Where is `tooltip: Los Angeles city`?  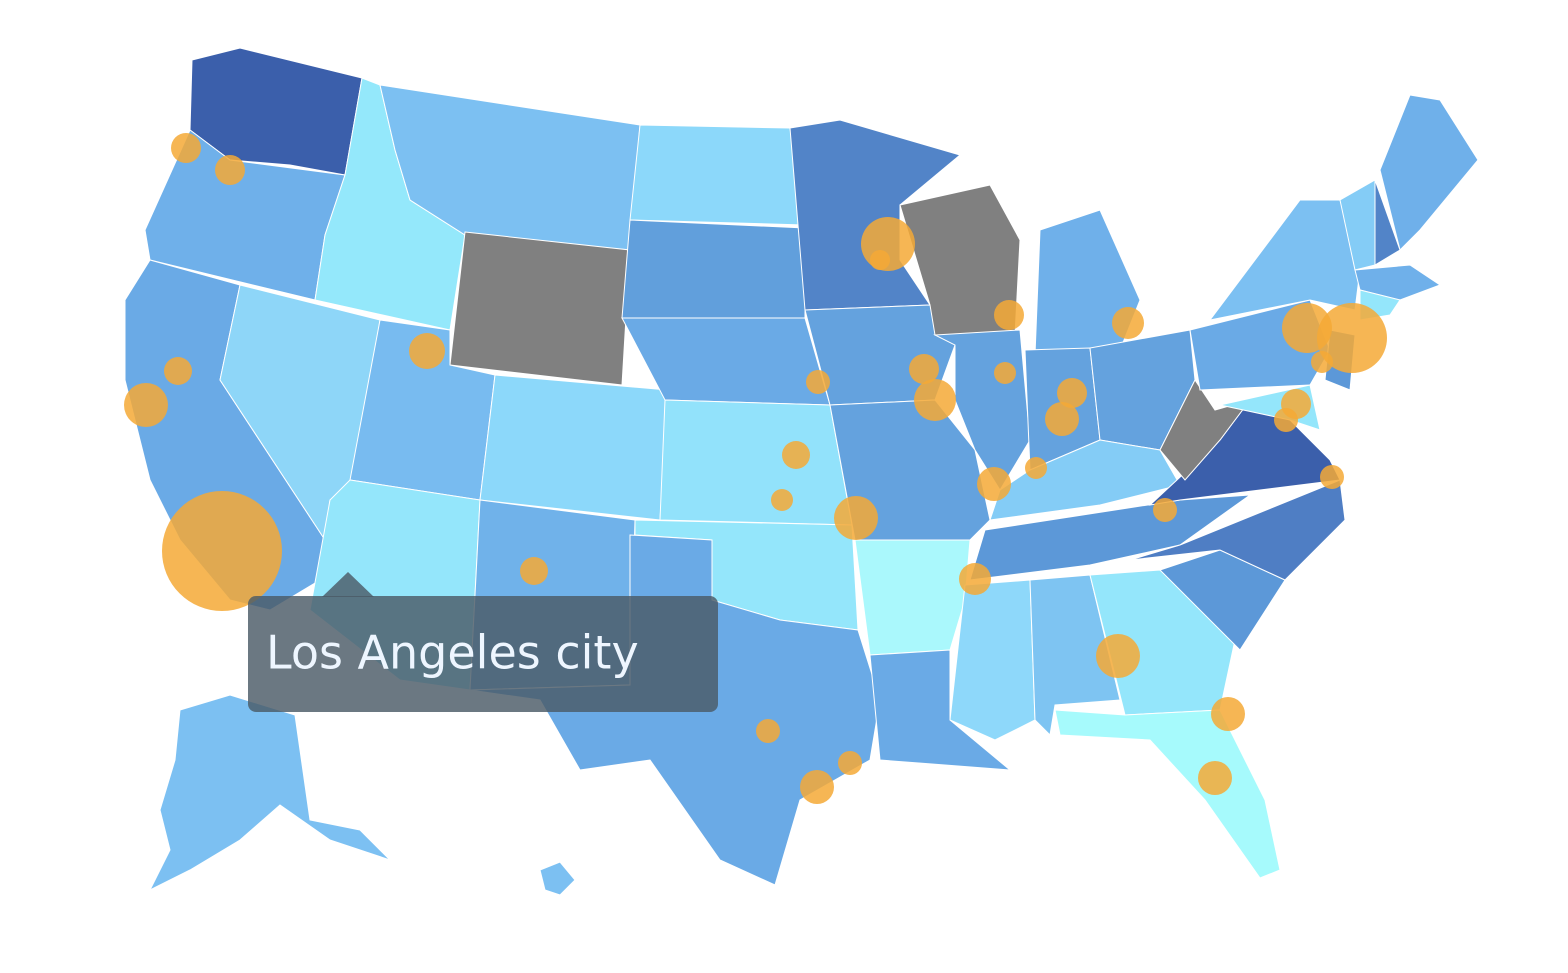
tooltip: Los Angeles city is located at coordinates (483, 642).